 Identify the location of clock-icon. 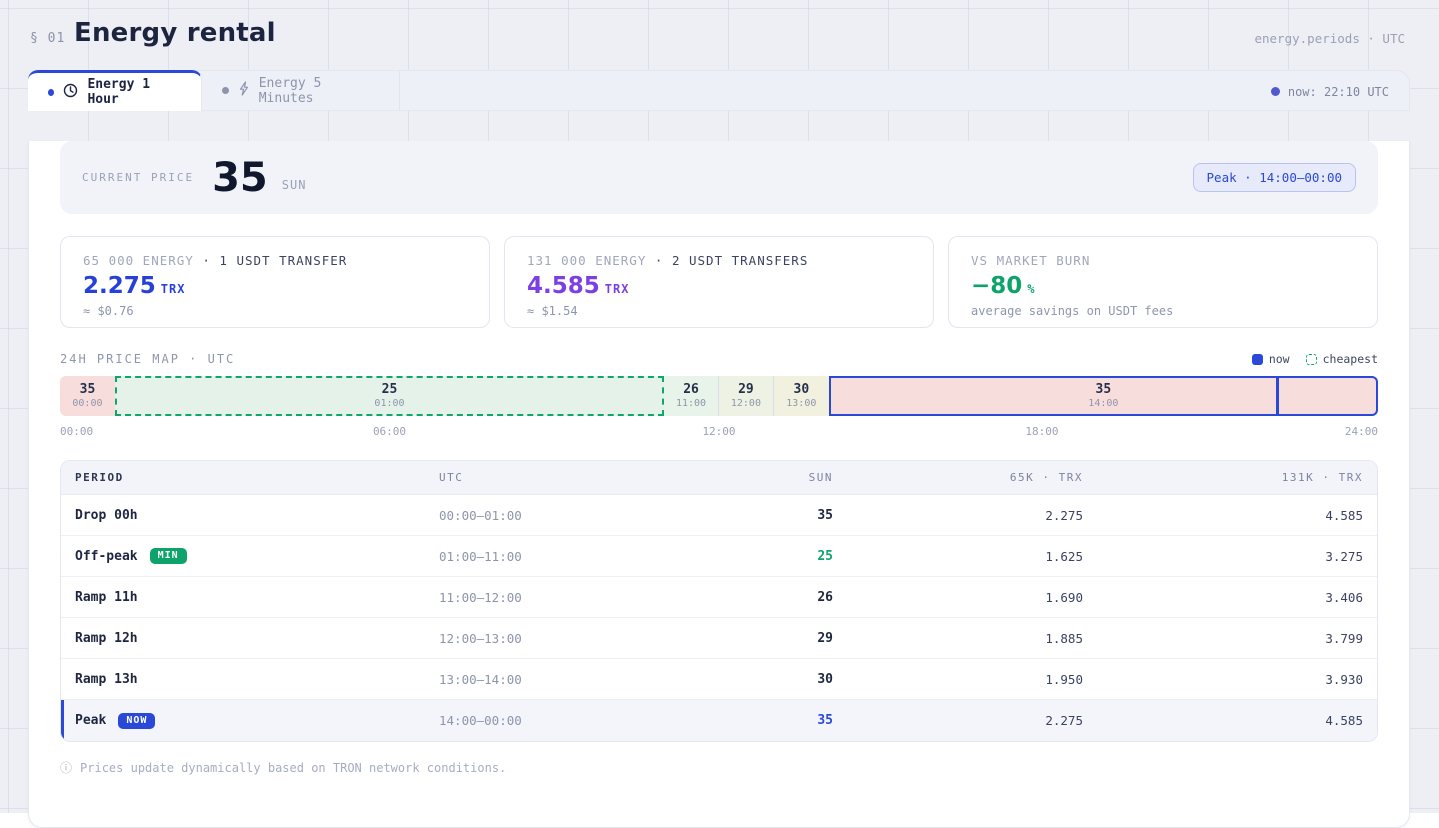
(70, 92).